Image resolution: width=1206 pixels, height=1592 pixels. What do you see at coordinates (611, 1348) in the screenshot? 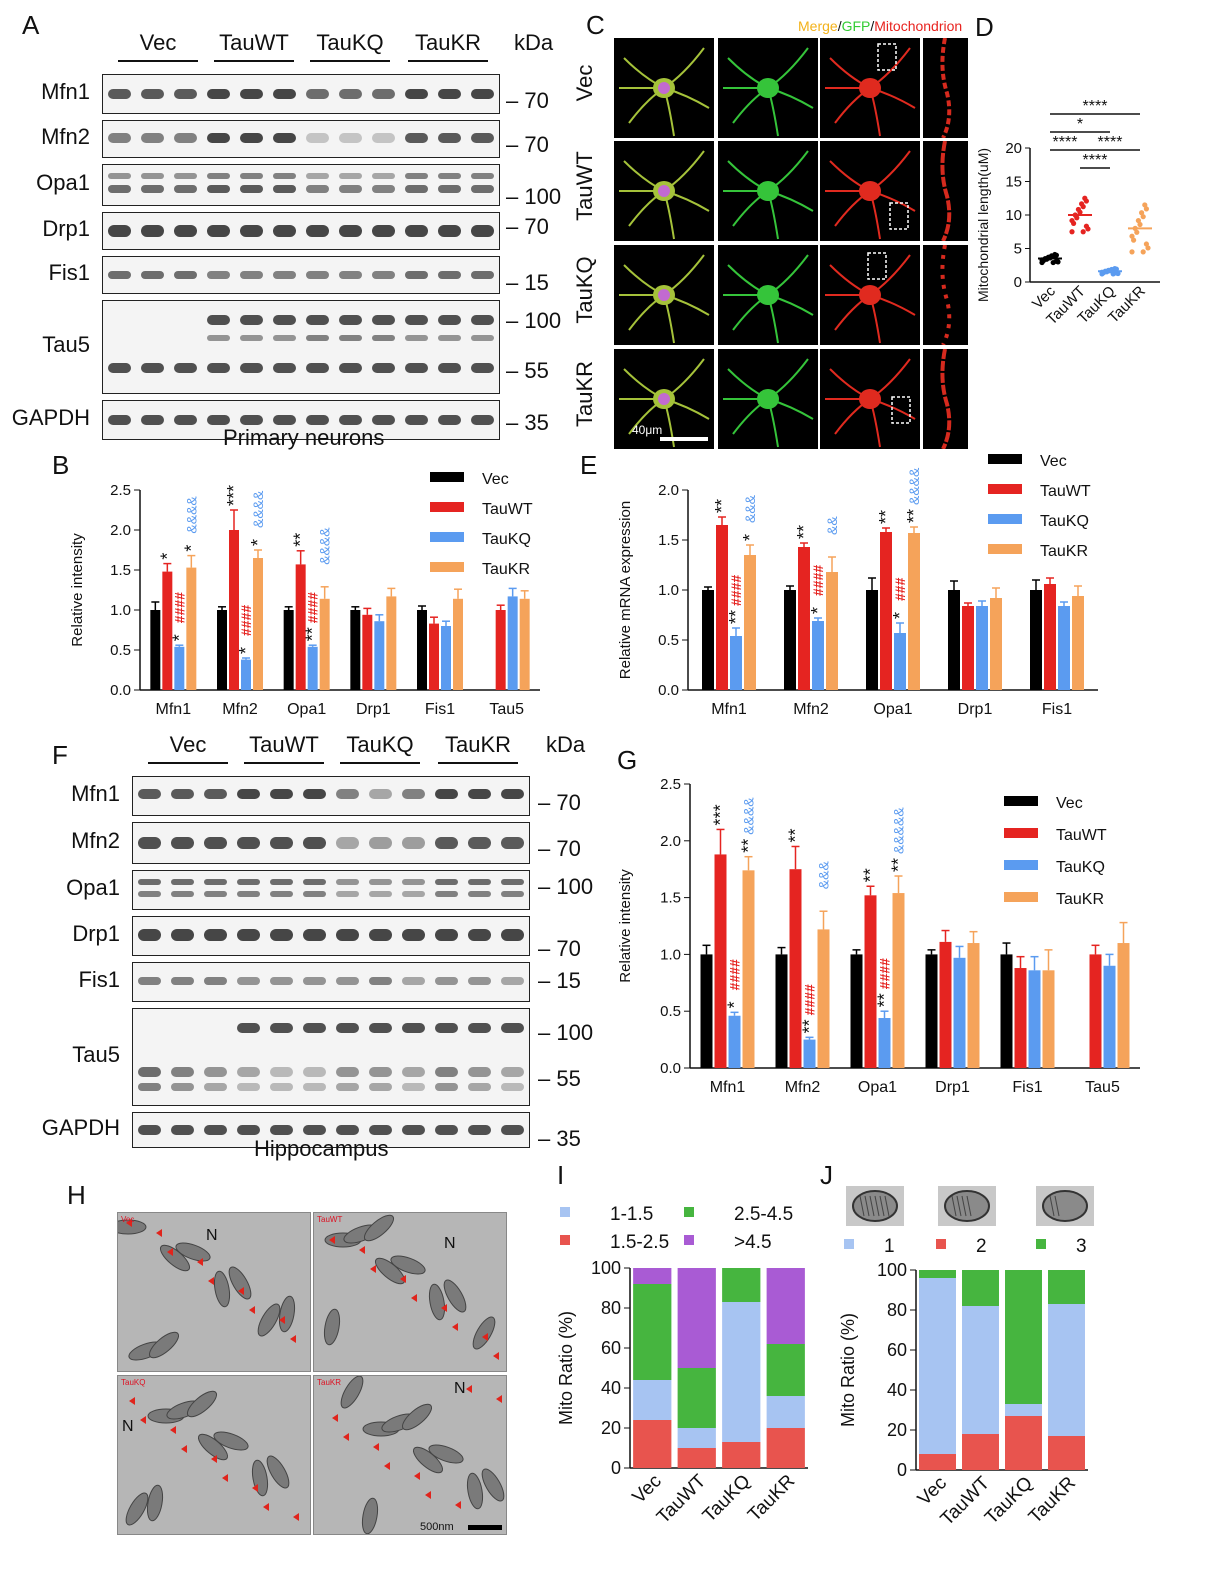
I see `y-tick-label: 60` at bounding box center [611, 1348].